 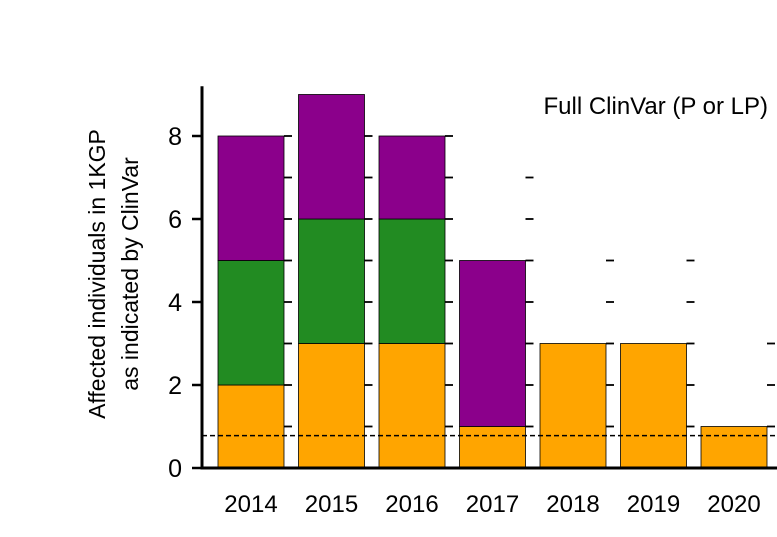 What do you see at coordinates (733, 504) in the screenshot?
I see `x-tick-label-2020: 2020` at bounding box center [733, 504].